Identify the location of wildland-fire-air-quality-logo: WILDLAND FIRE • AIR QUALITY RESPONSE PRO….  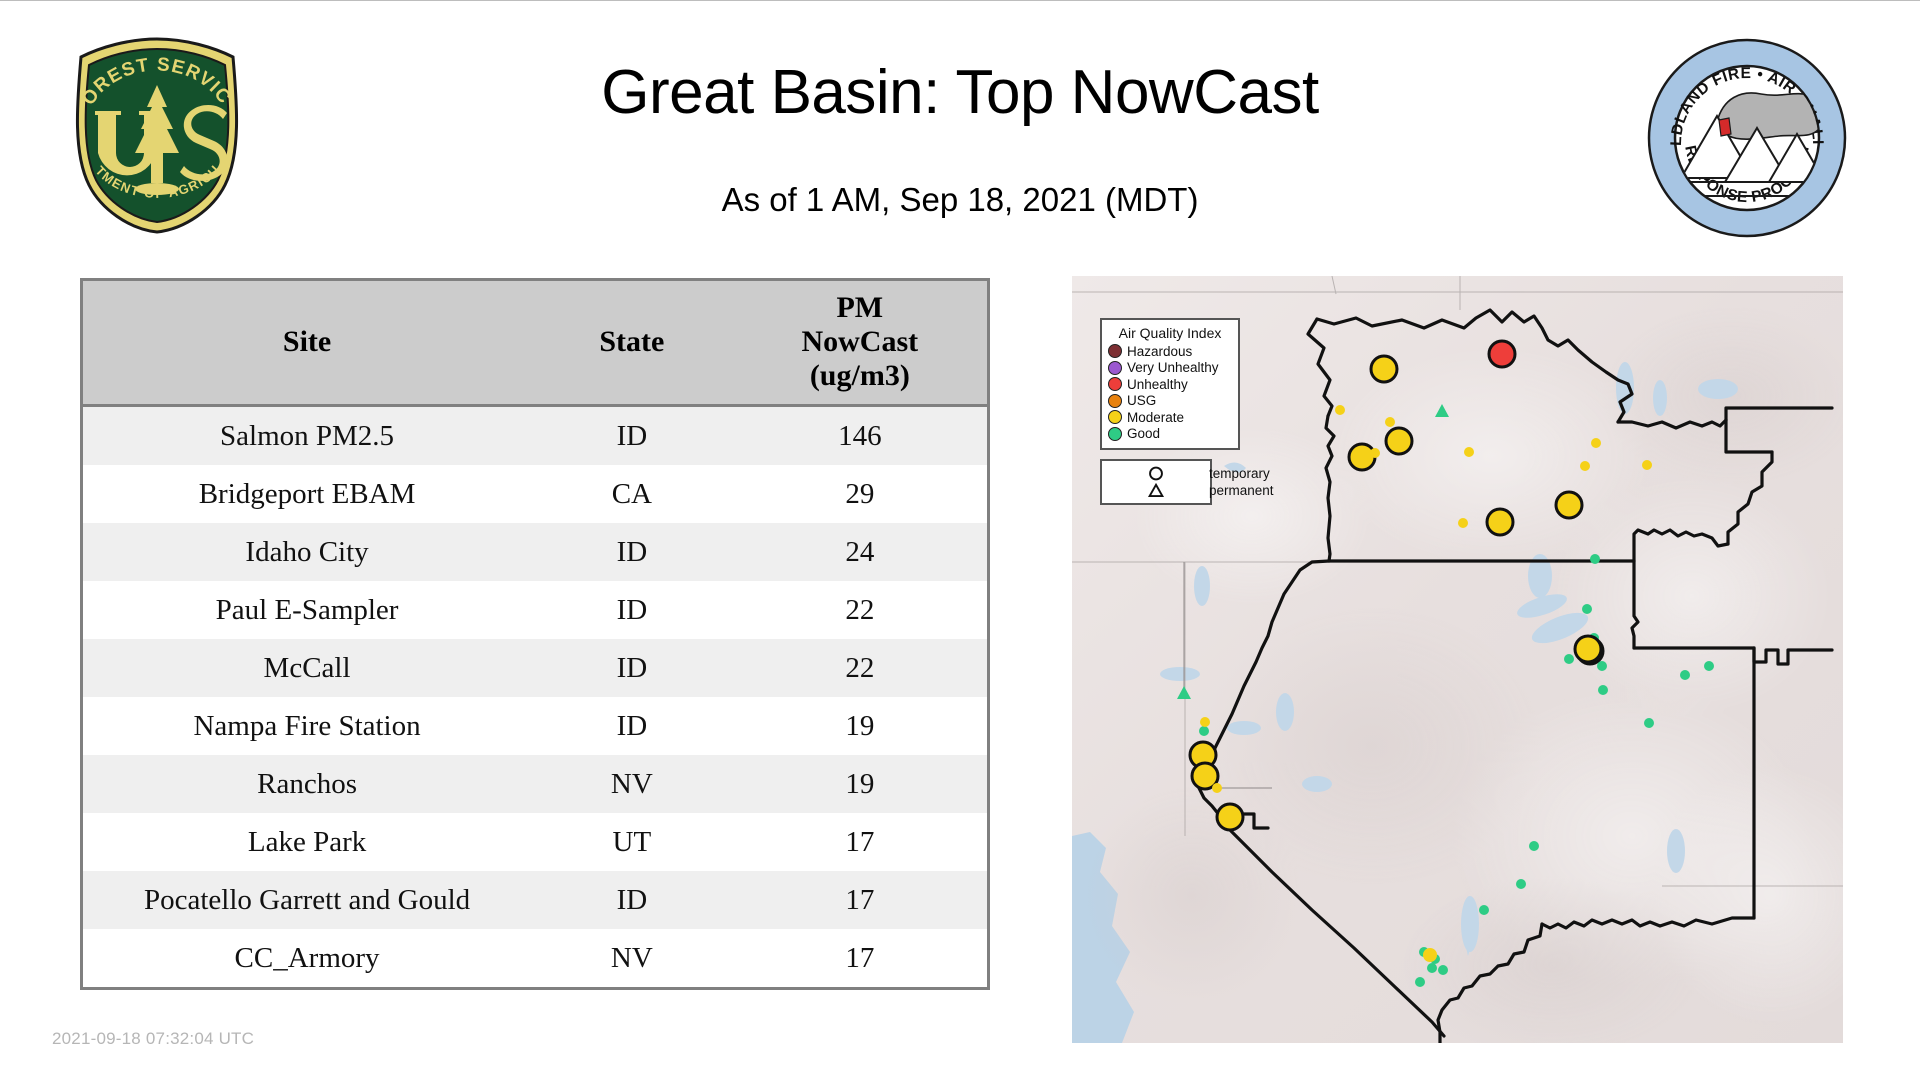
(1743, 132).